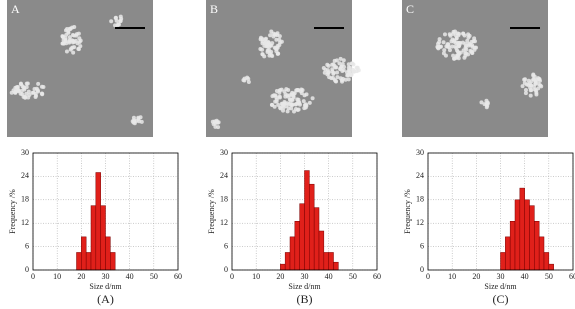  What do you see at coordinates (500, 286) in the screenshot?
I see `x-axis-label: Size d/nm` at bounding box center [500, 286].